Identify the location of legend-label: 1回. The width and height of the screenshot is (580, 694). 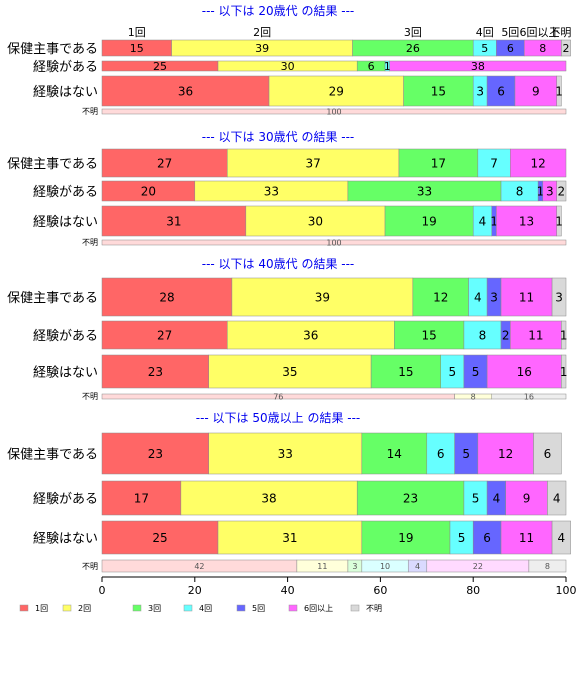
(41, 608).